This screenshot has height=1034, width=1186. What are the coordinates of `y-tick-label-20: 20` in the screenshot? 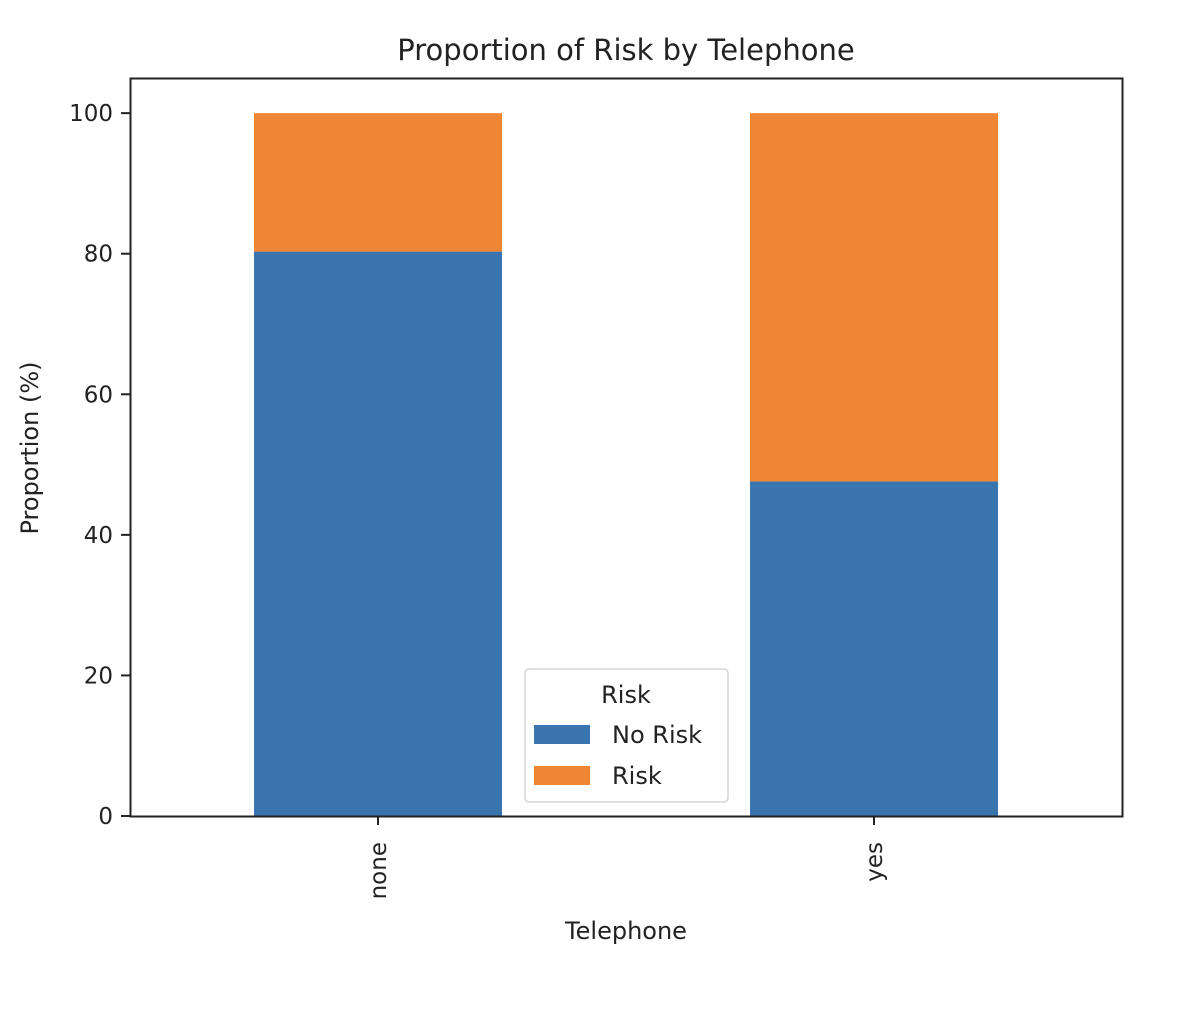 It's located at (98, 676).